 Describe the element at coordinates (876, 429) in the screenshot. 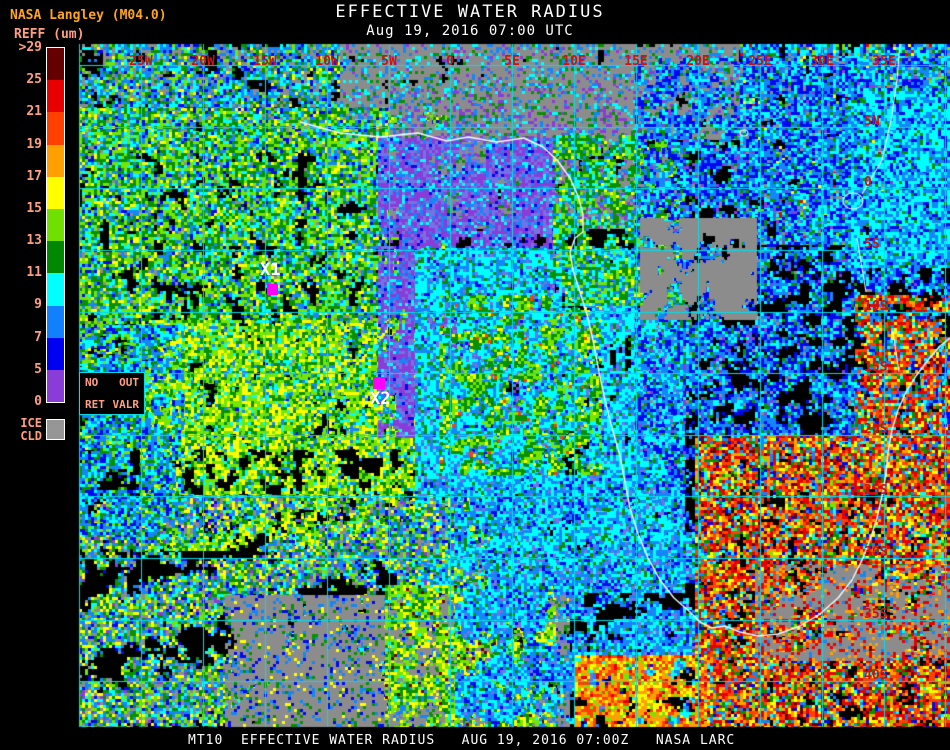

I see `lat-label: 20S` at that location.